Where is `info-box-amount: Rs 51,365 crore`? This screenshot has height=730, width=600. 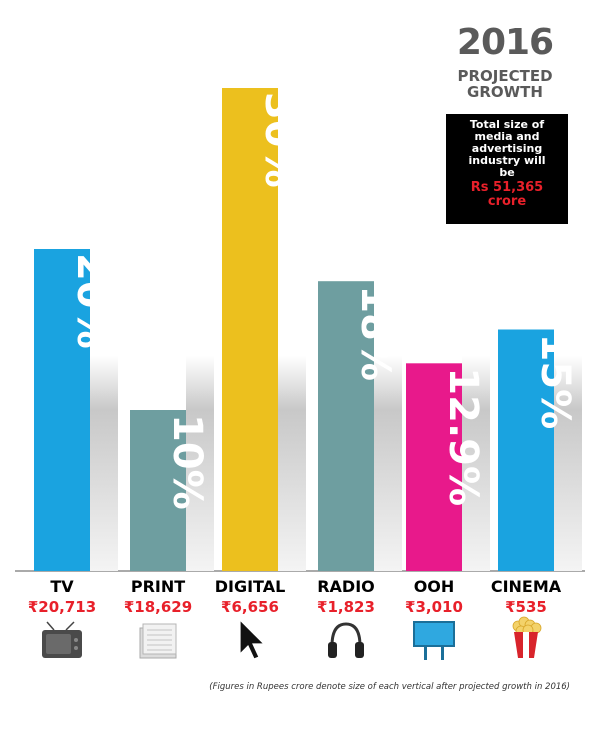 info-box-amount: Rs 51,365 crore is located at coordinates (507, 195).